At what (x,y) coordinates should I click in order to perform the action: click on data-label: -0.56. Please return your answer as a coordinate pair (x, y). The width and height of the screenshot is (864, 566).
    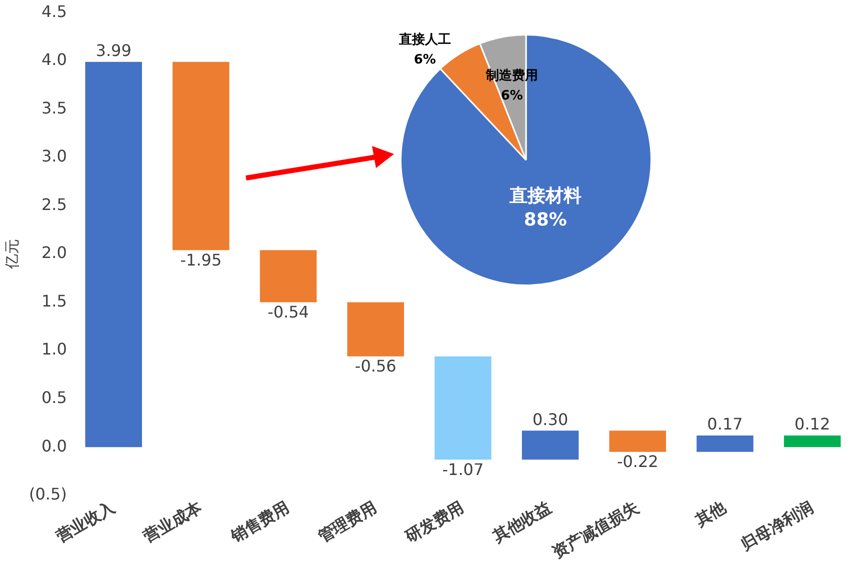
    Looking at the image, I should click on (375, 366).